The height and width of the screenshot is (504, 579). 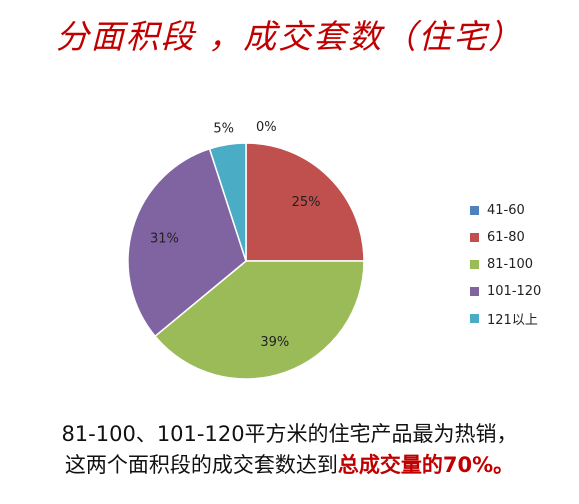 I want to click on caption-line-1: 81-100、101-120平方米的住宅产品最为热销，, so click(x=289, y=434).